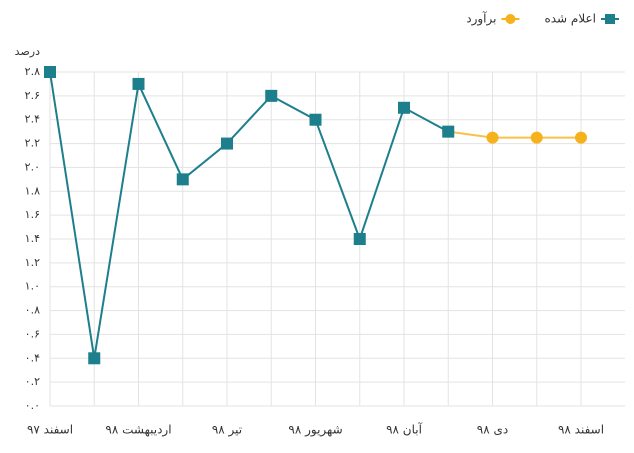  What do you see at coordinates (32, 333) in the screenshot?
I see `y-tick-label: ۰.۶` at bounding box center [32, 333].